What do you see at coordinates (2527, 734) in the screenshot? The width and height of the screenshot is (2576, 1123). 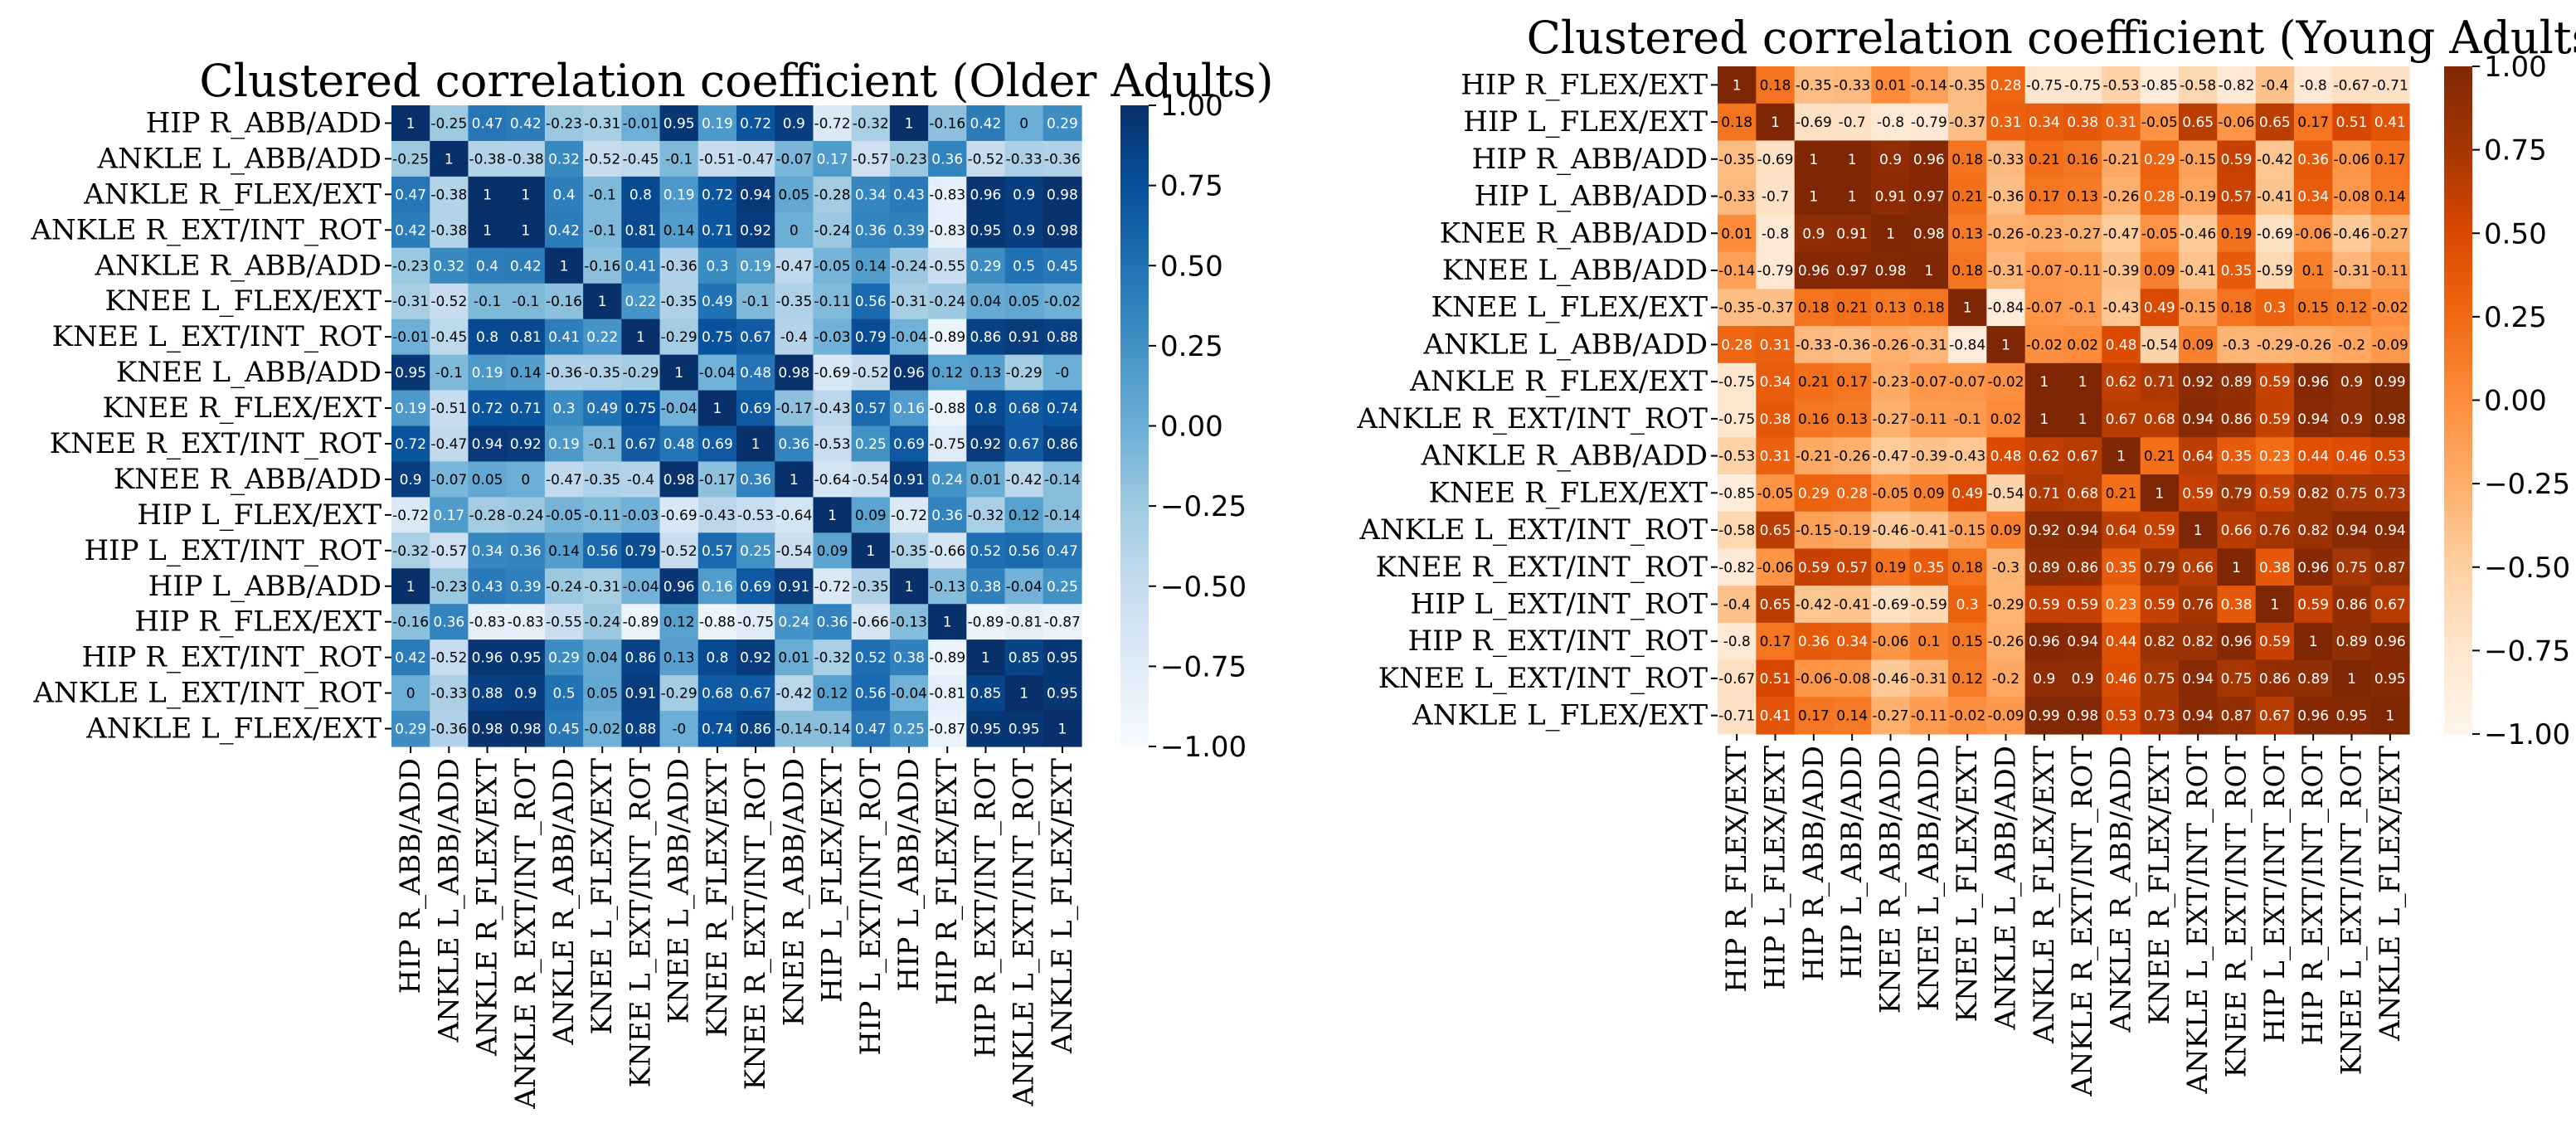 I see `colorbar-tick-label: −1.00` at bounding box center [2527, 734].